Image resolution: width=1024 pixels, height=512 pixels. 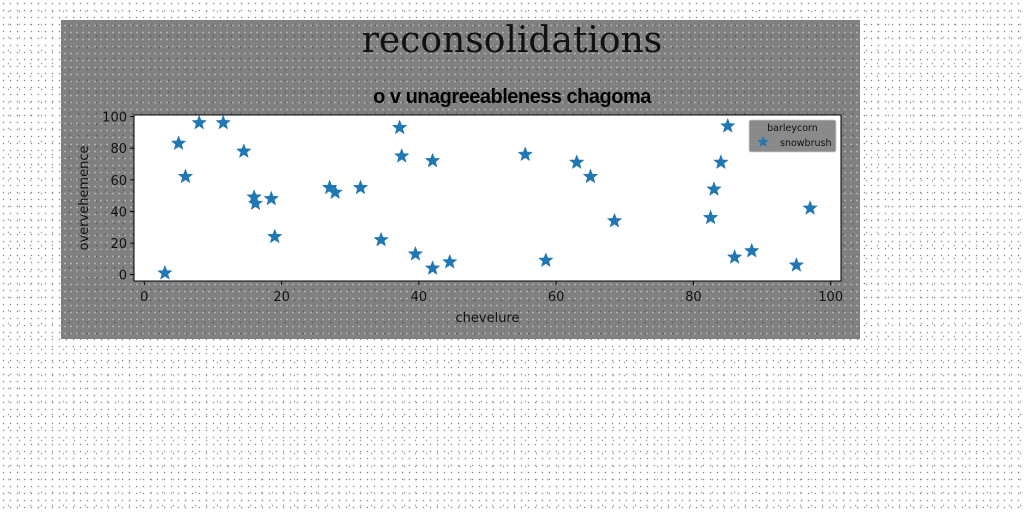 I want to click on x-tick-label: 60, so click(x=556, y=297).